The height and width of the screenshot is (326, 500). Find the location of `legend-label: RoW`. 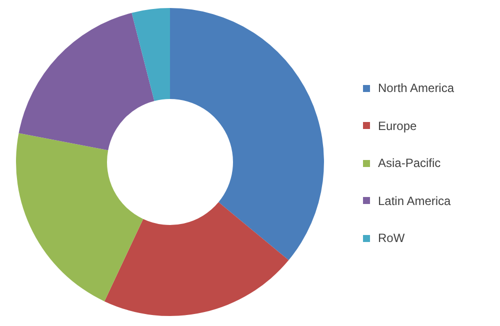

legend-label: RoW is located at coordinates (391, 238).